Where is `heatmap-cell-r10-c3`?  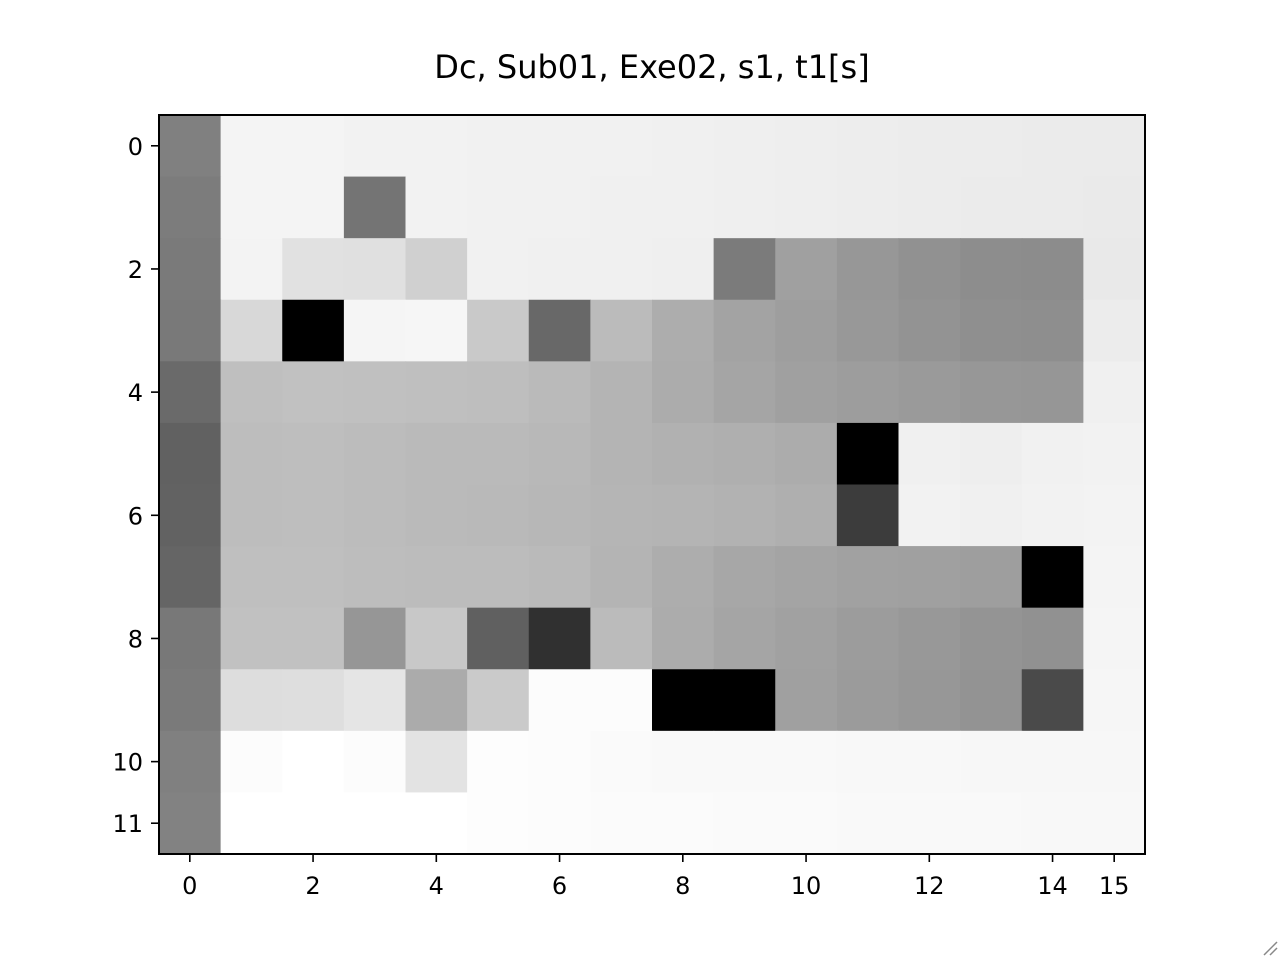 heatmap-cell-r10-c3 is located at coordinates (375, 762).